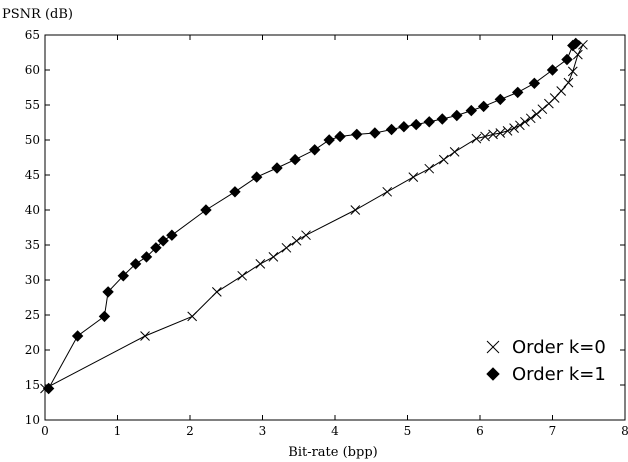 This screenshot has height=462, width=628. What do you see at coordinates (335, 431) in the screenshot?
I see `x-tick-label: 4` at bounding box center [335, 431].